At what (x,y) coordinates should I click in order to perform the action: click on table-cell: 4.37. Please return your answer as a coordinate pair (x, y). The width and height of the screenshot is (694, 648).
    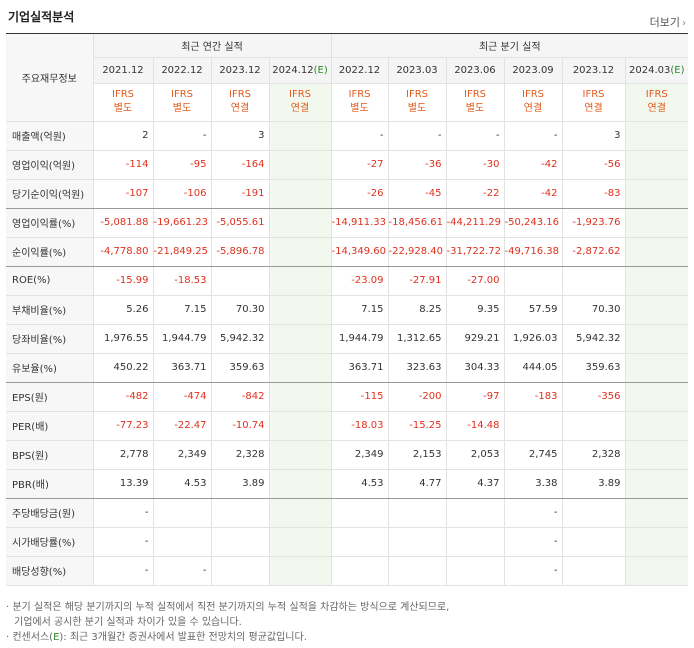
    Looking at the image, I should click on (475, 484).